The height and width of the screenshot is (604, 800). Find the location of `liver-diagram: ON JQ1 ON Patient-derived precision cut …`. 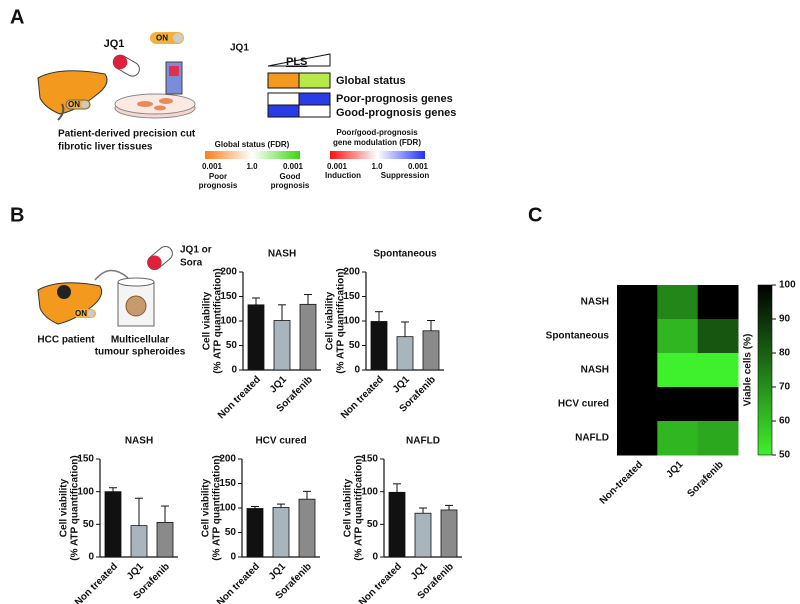

liver-diagram: ON JQ1 ON Patient-derived precision cut … is located at coordinates (116, 92).